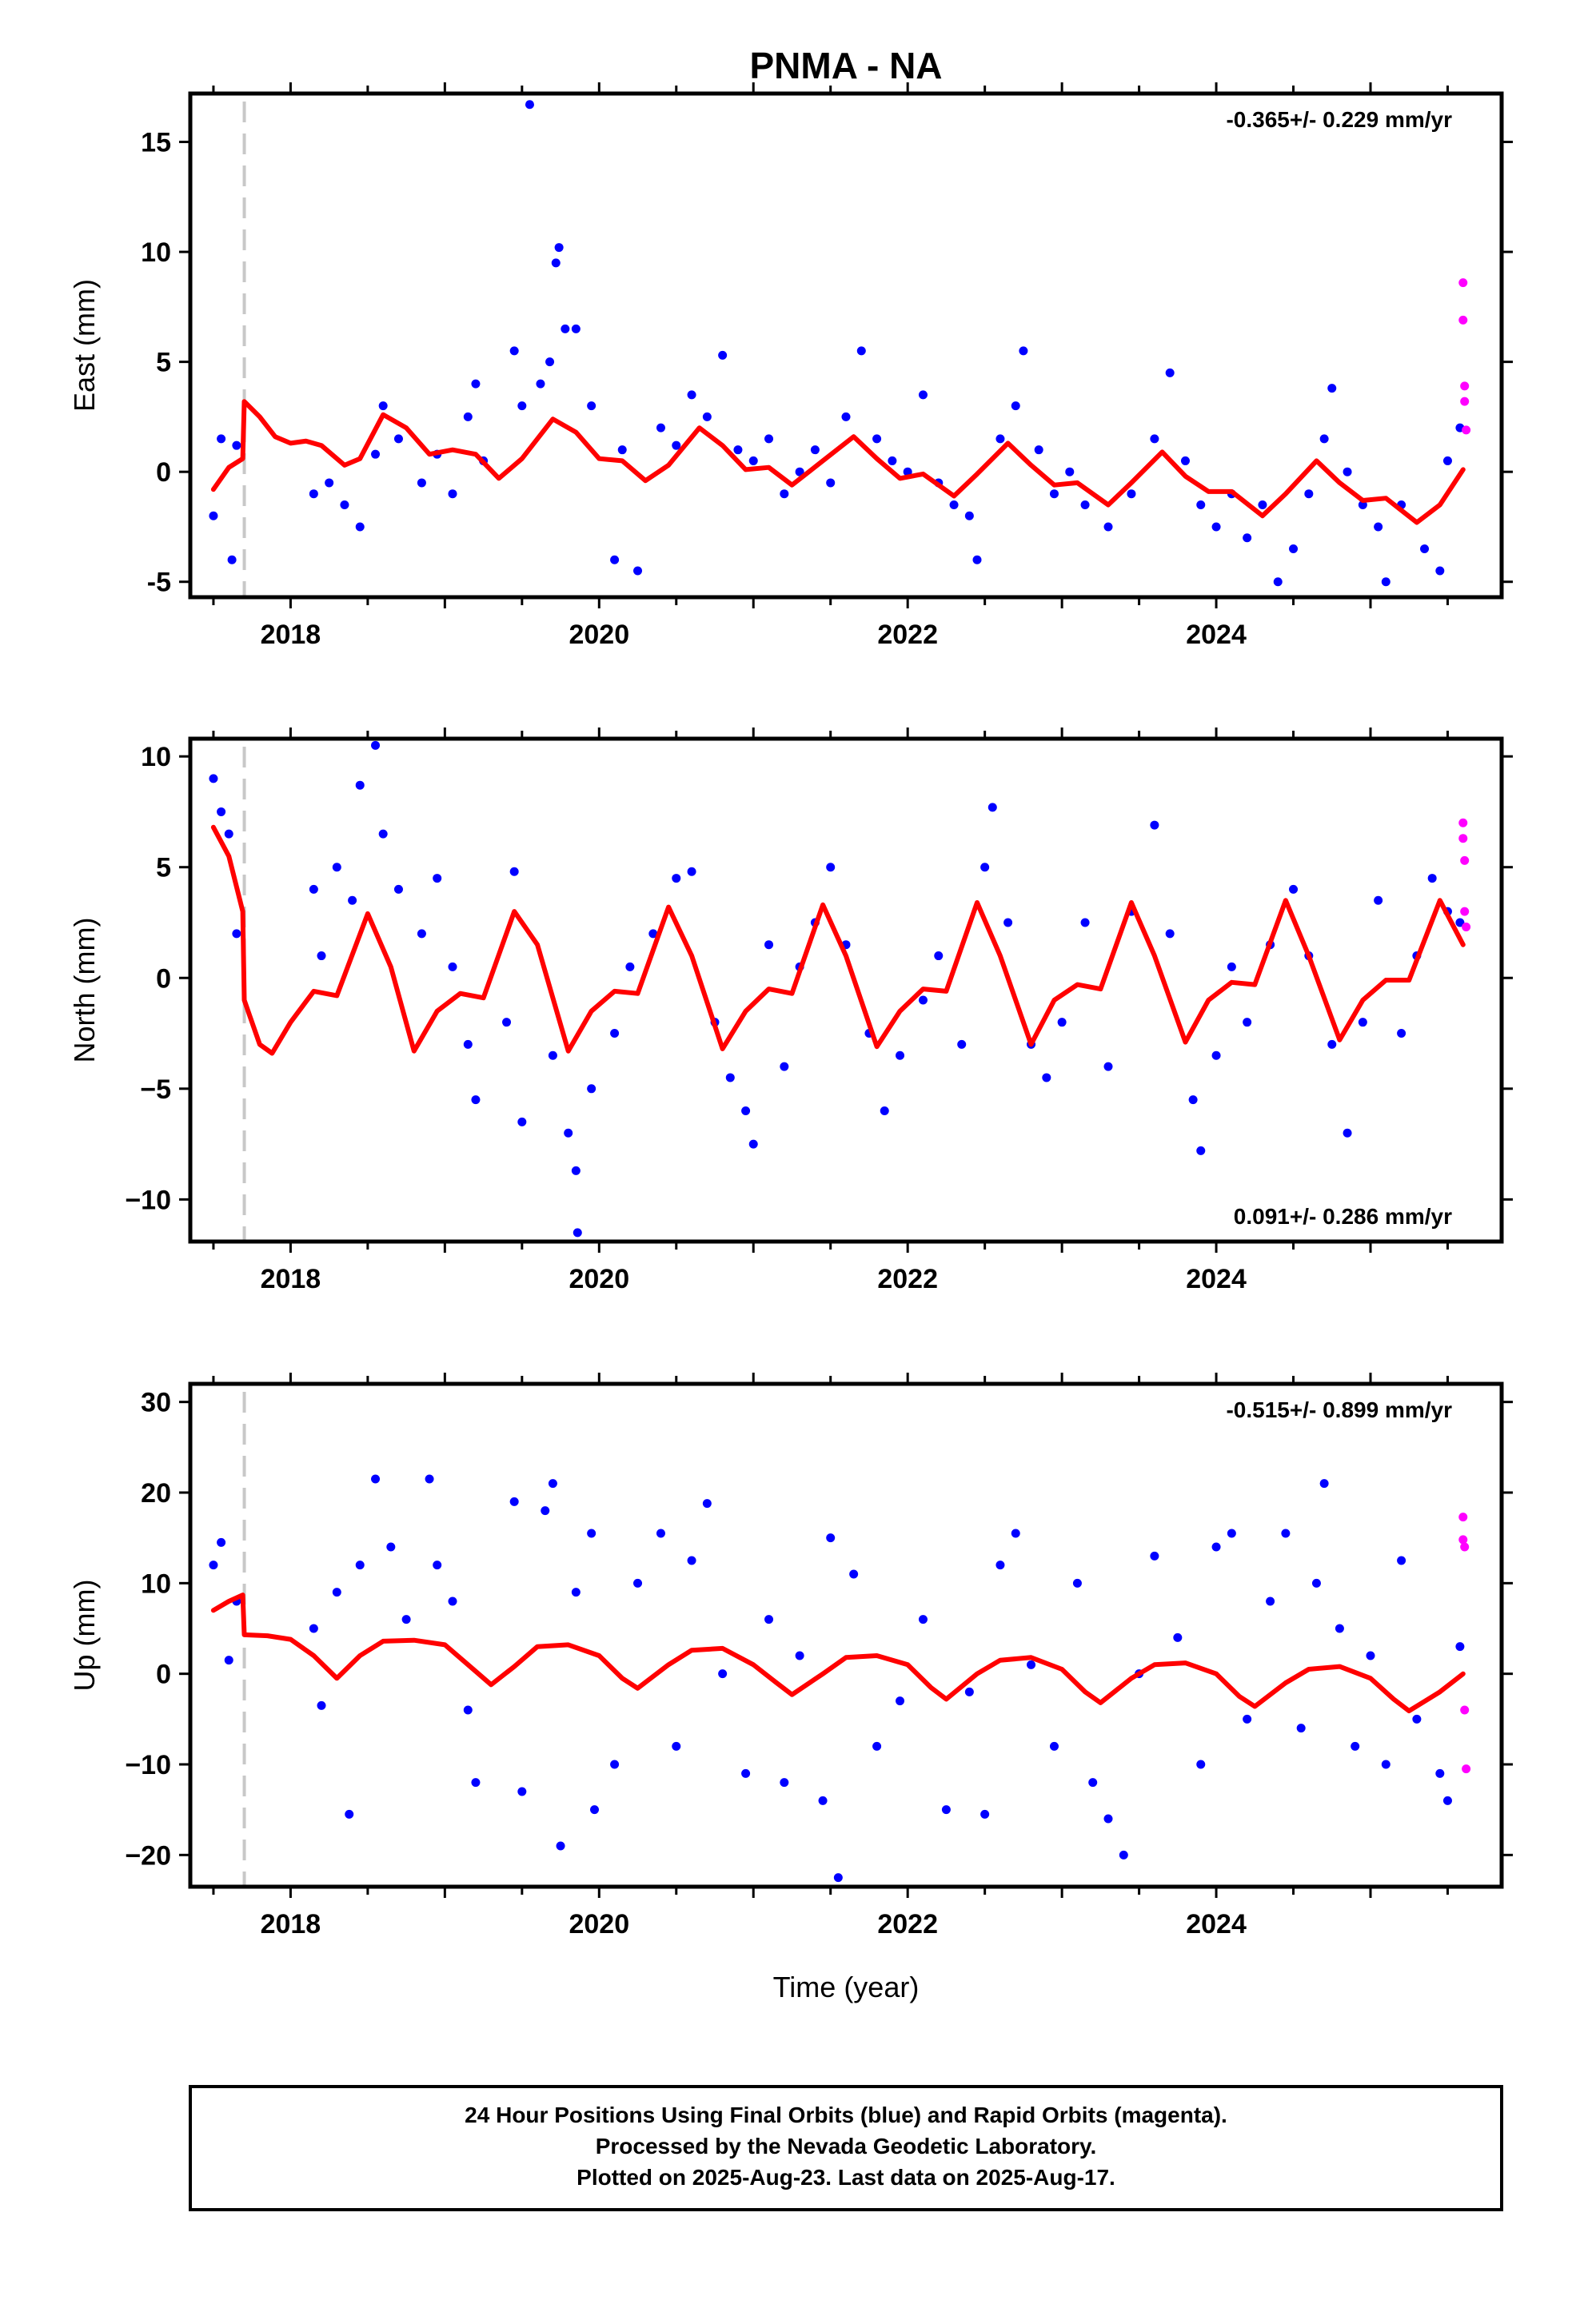  Describe the element at coordinates (84, 991) in the screenshot. I see `north-y-axis-label: North (mm)` at that location.